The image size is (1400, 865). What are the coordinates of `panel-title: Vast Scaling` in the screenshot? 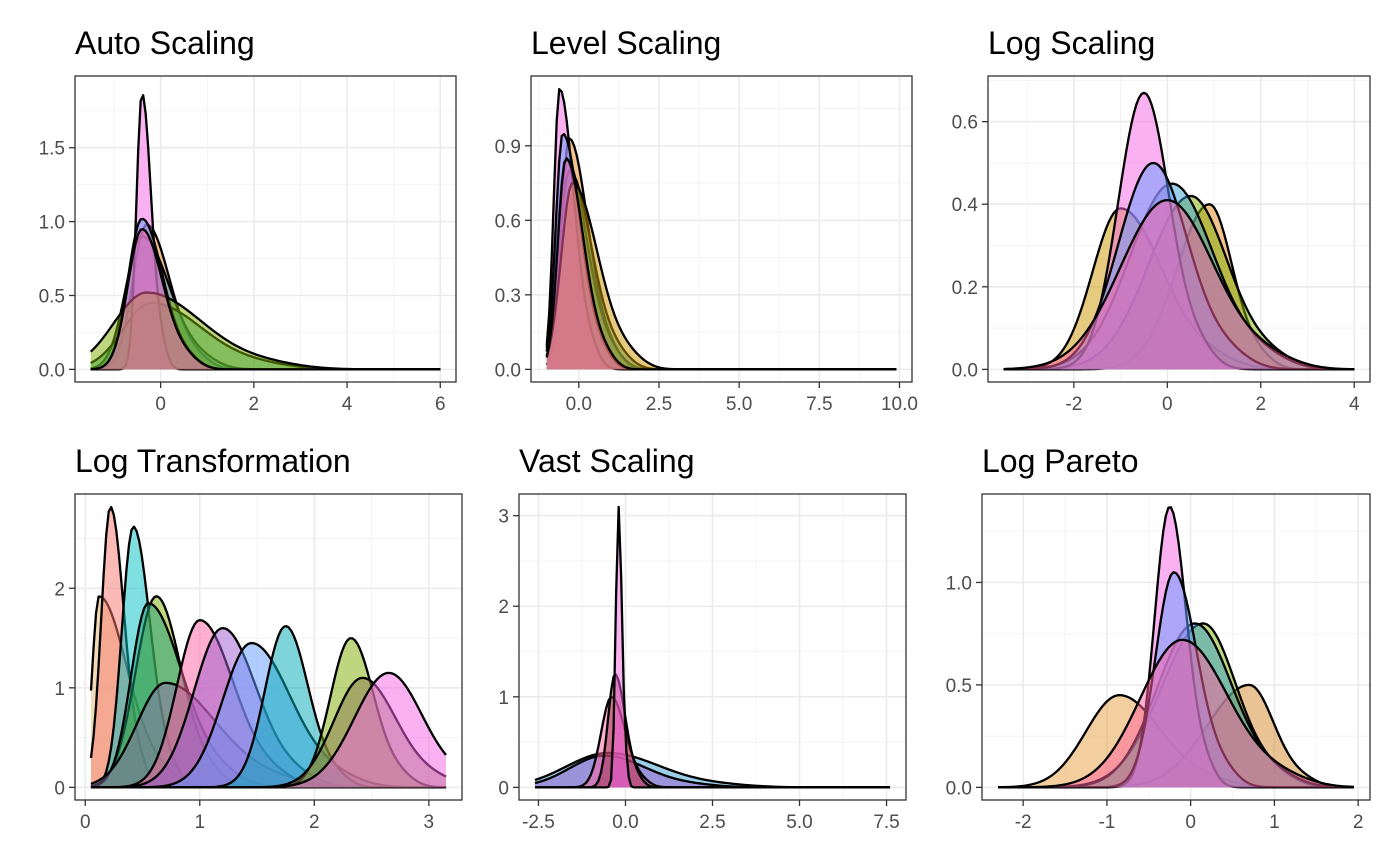 It's located at (607, 461).